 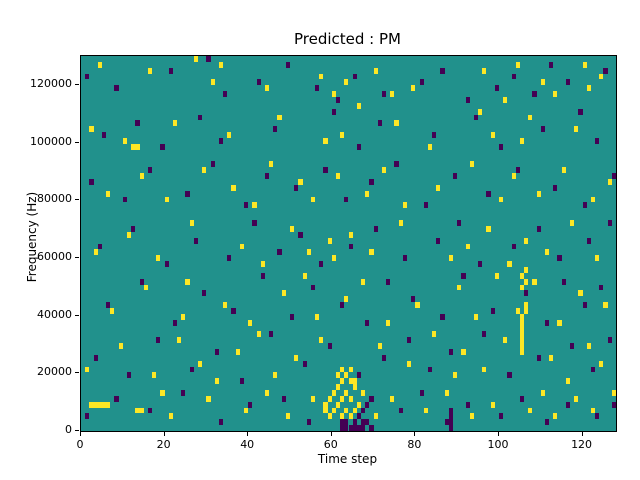 I want to click on x-tick-label: 0, so click(x=80, y=444).